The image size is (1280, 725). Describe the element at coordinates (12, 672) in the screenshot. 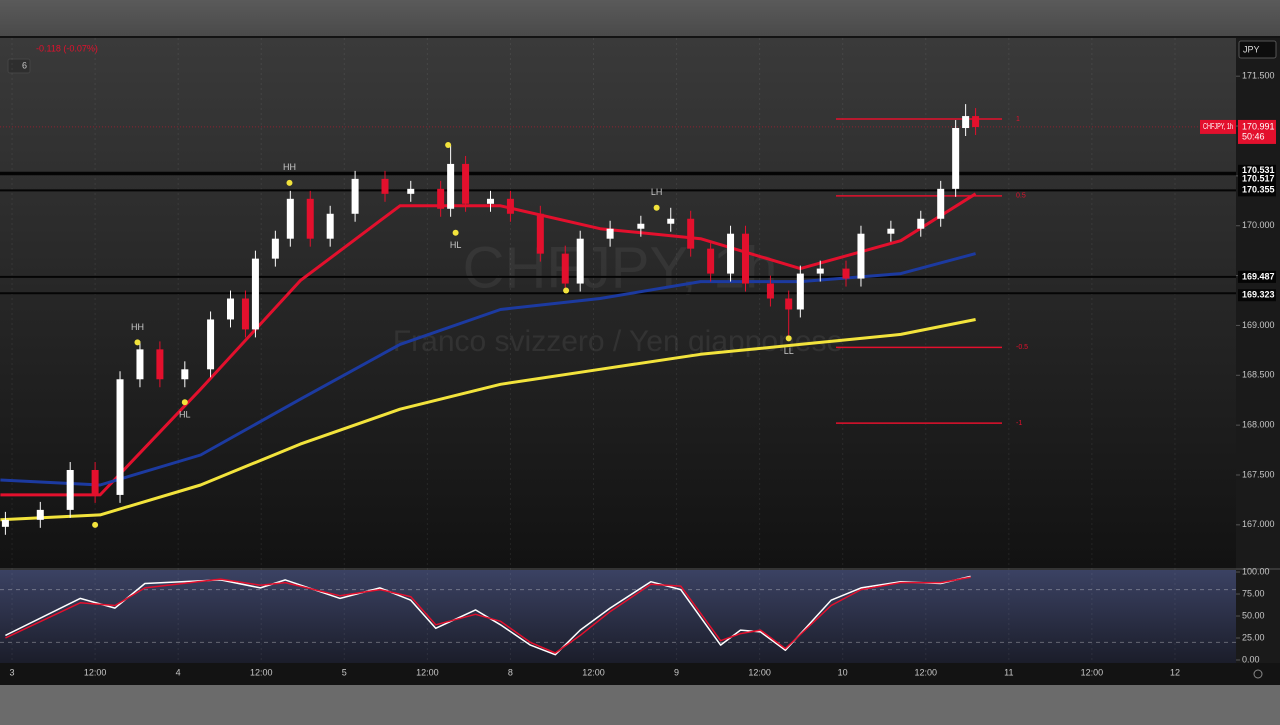

I see `x-tick-label: 3` at that location.